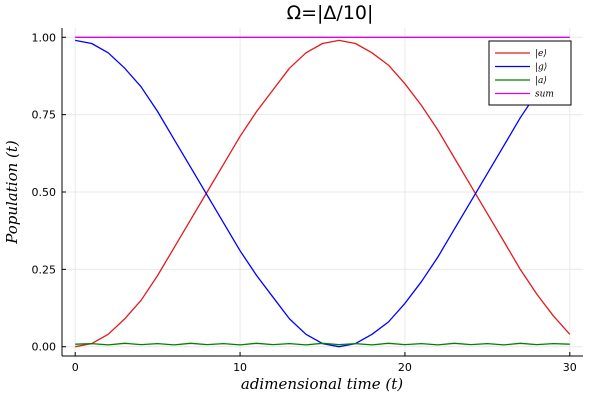  What do you see at coordinates (541, 68) in the screenshot?
I see `legend-label: |g⟩` at bounding box center [541, 68].